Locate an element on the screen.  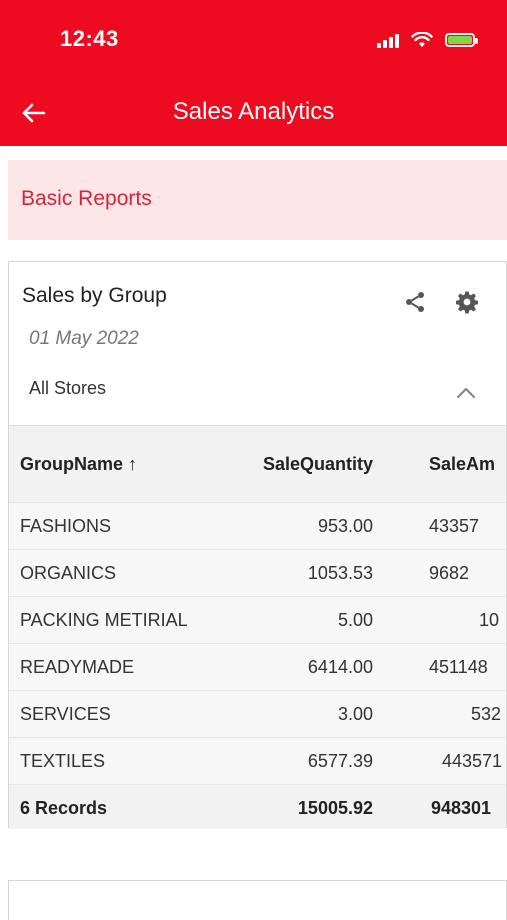
cell-saleamount: 43357 is located at coordinates (454, 526).